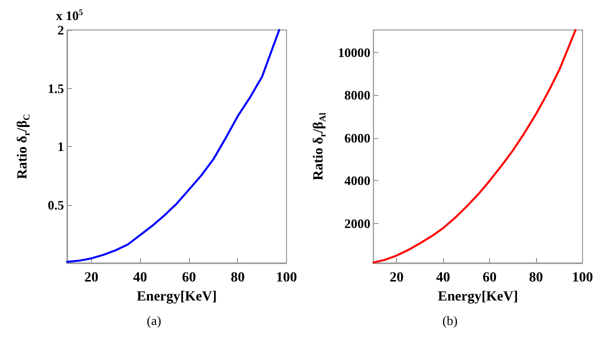 This screenshot has height=339, width=605. Describe the element at coordinates (320, 146) in the screenshot. I see `y-axis-title: Ratio δr/βAl` at that location.